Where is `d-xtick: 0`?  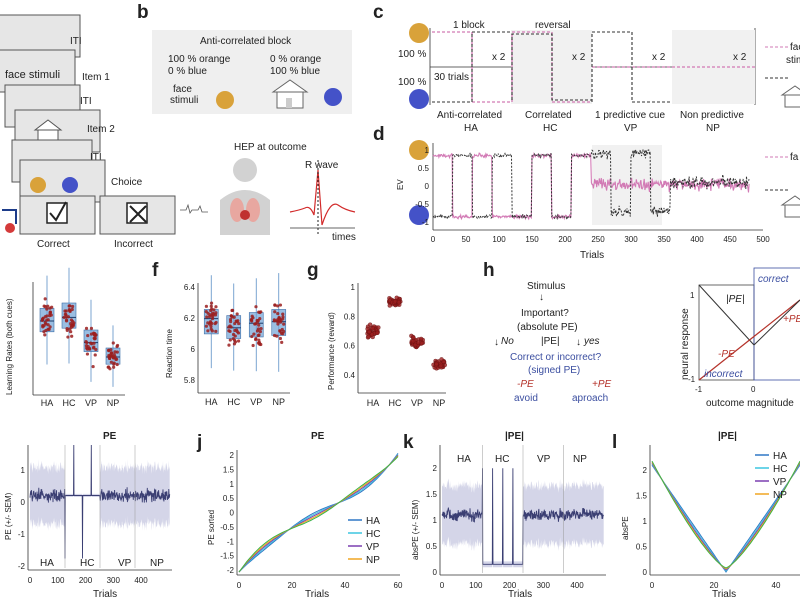 d-xtick: 0 is located at coordinates (433, 239).